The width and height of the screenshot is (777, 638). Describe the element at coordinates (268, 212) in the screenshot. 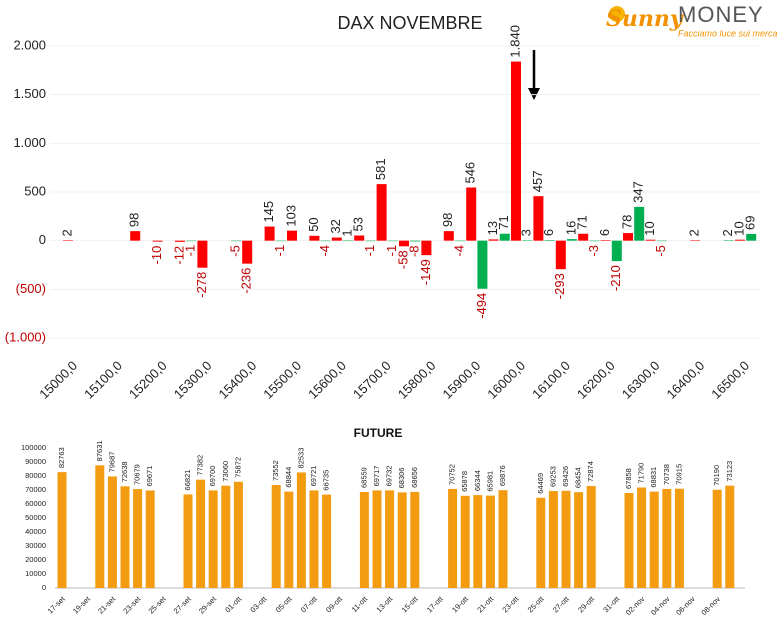

I see `value-label: 145` at that location.